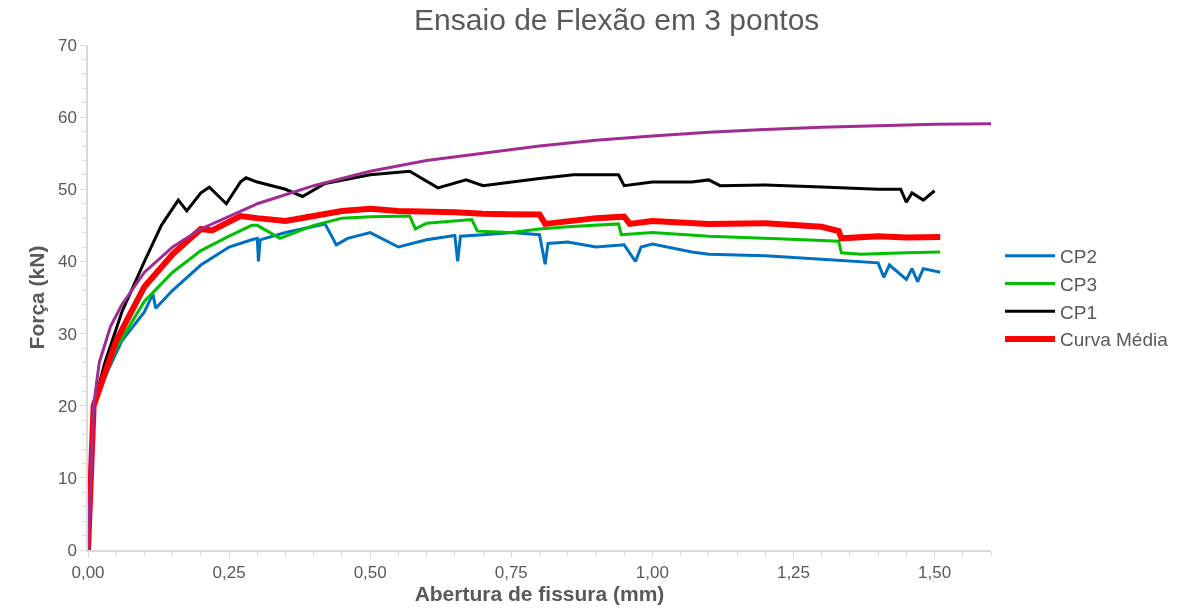 The width and height of the screenshot is (1186, 608). I want to click on y-tick-label: 20, so click(67, 406).